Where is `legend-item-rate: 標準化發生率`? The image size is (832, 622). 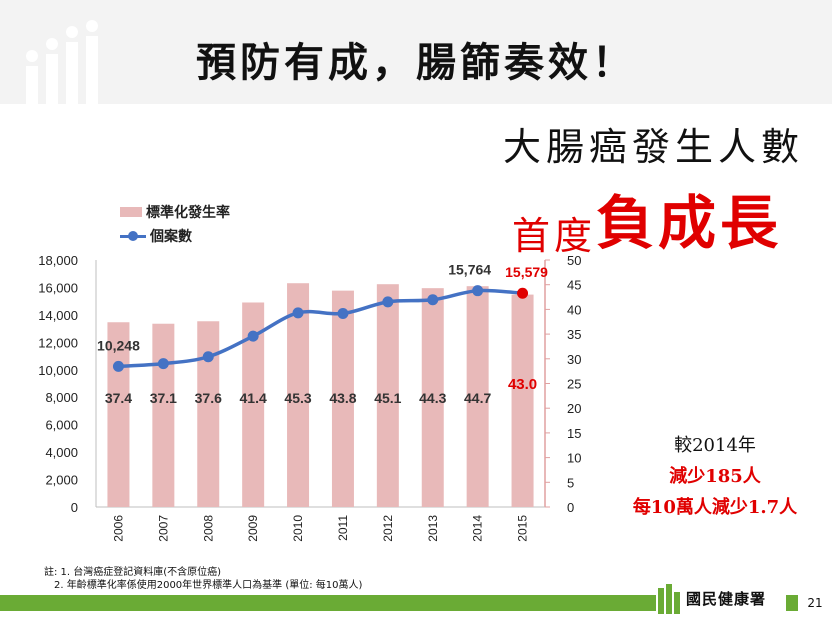 legend-item-rate: 標準化發生率 is located at coordinates (175, 212).